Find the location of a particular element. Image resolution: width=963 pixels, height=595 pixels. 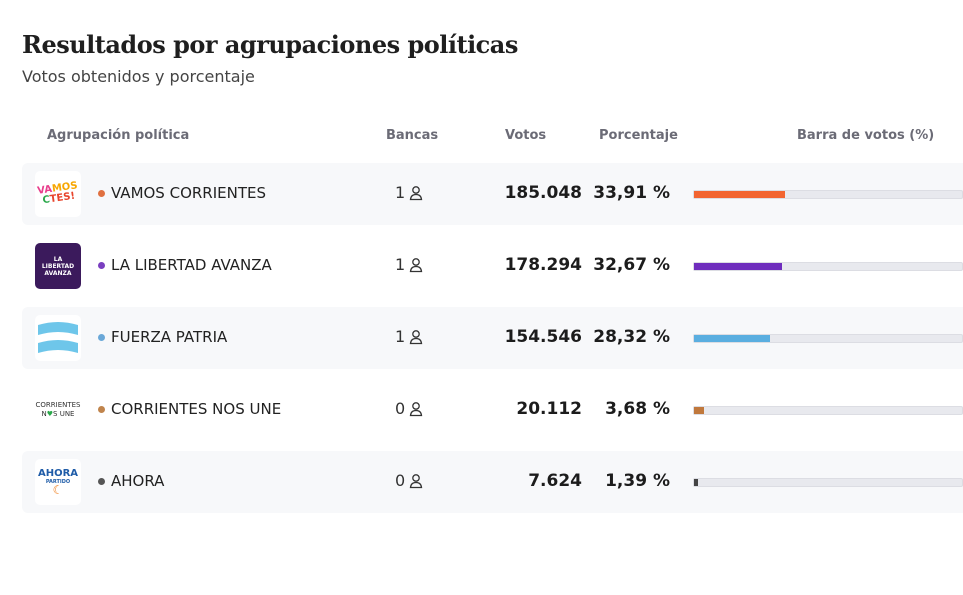

table-row: FUERZA PATRIA 1 154.546 28,32 % is located at coordinates (492, 338).